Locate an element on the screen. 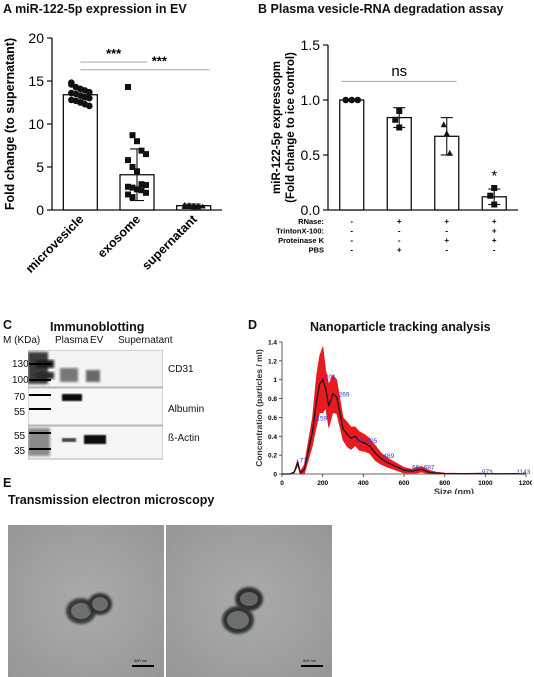  b-y-axis-label-2: (Fold change to ice control) is located at coordinates (291, 127).